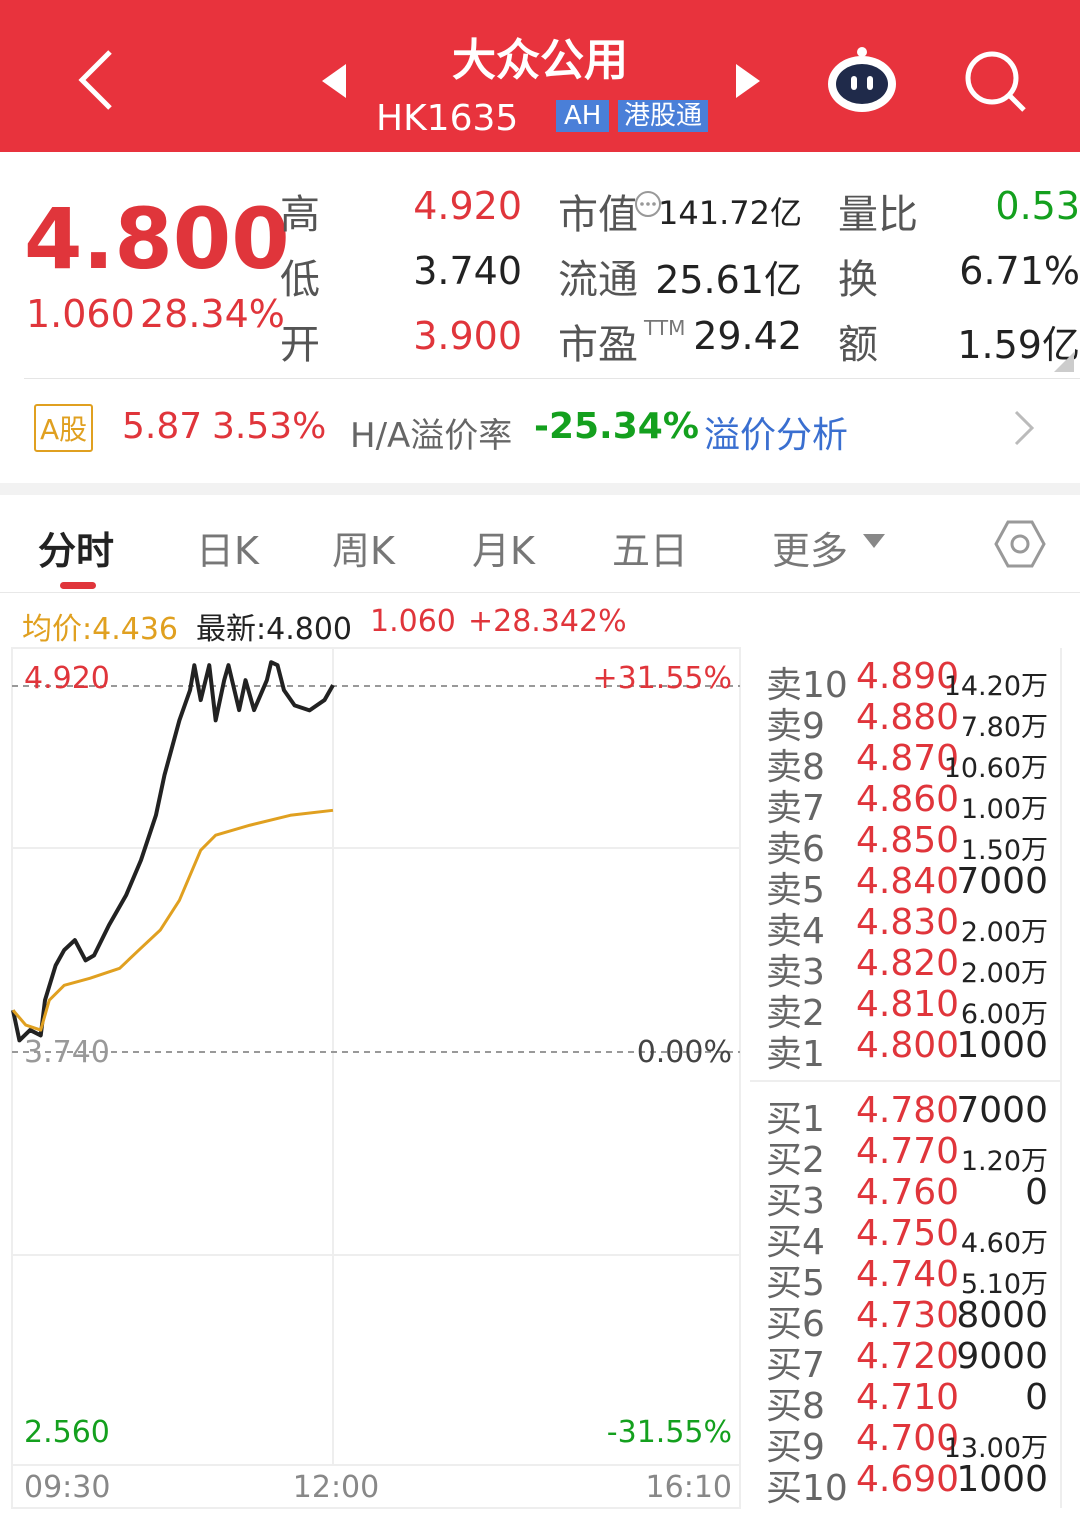 This screenshot has height=1518, width=1080. Describe the element at coordinates (795, 849) in the screenshot. I see `level-label: 卖6` at that location.